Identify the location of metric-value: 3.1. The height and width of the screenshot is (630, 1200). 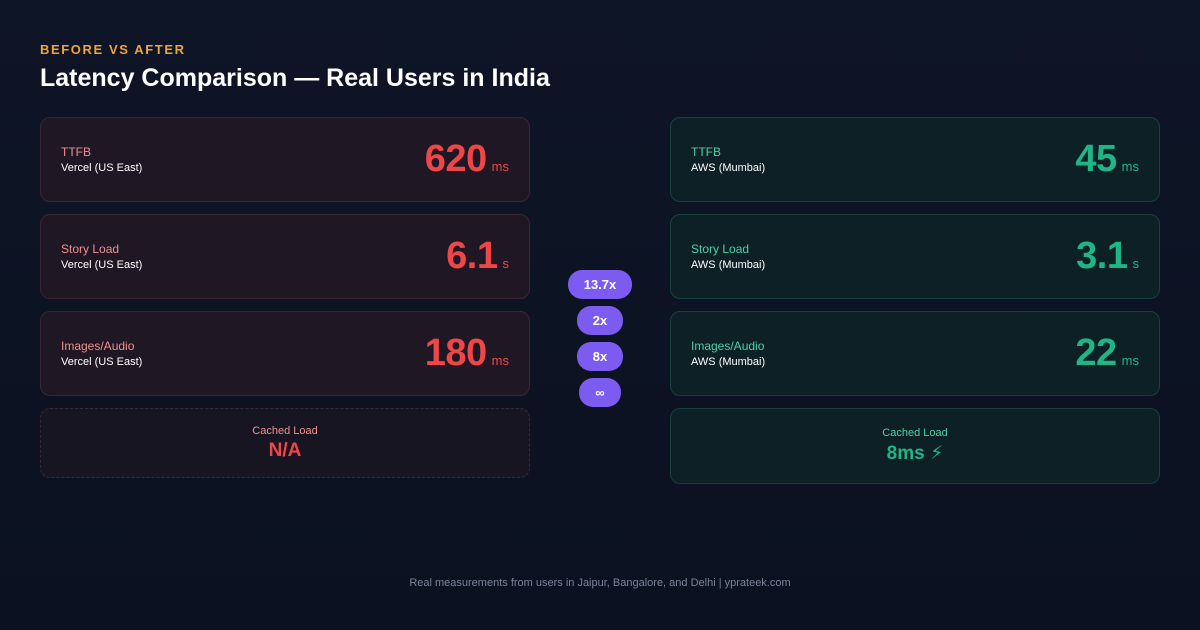
(1102, 256).